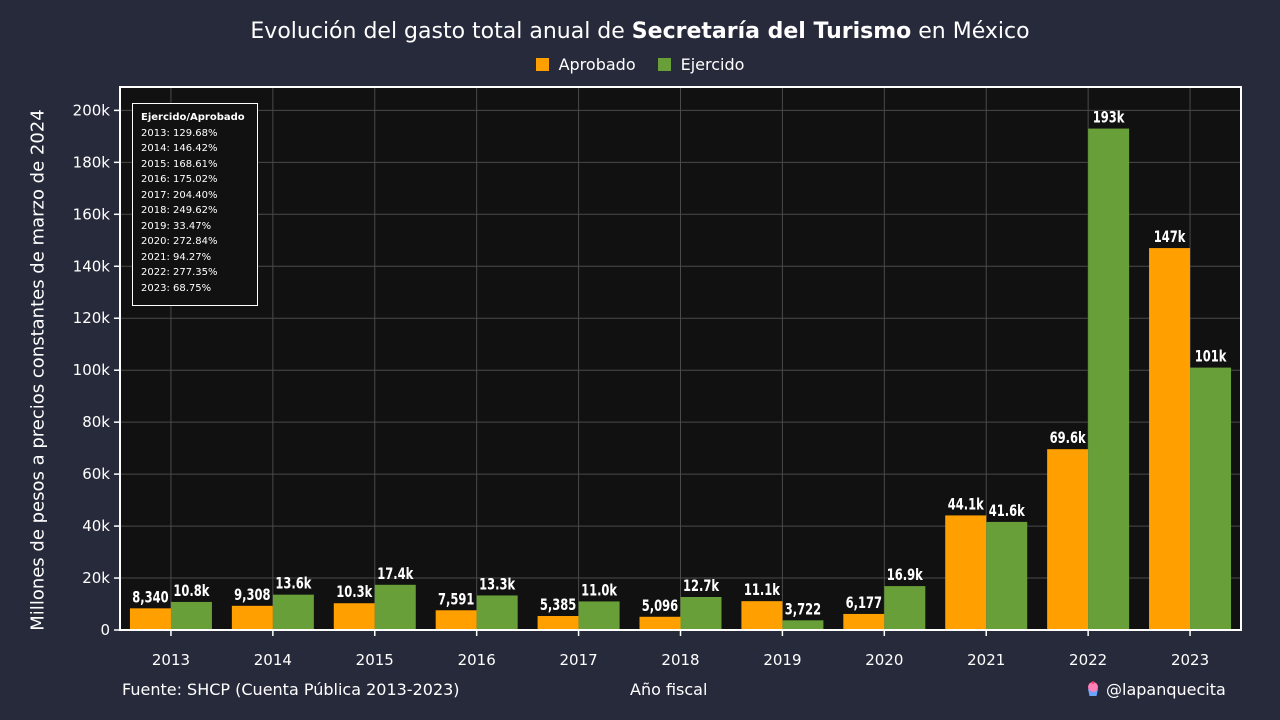 This screenshot has width=1280, height=720. What do you see at coordinates (179, 148) in the screenshot?
I see `ratio-line: 2014: 146.42%` at bounding box center [179, 148].